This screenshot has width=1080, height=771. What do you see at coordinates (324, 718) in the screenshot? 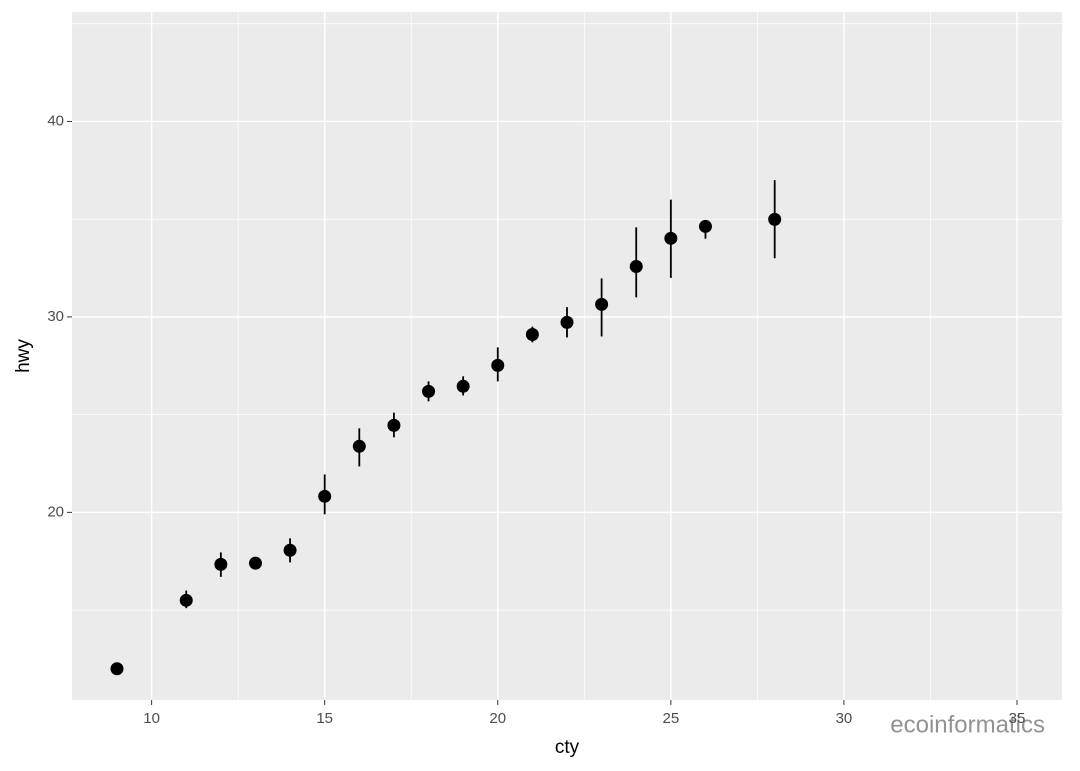
I see `x-tick-label: 15` at bounding box center [324, 718].